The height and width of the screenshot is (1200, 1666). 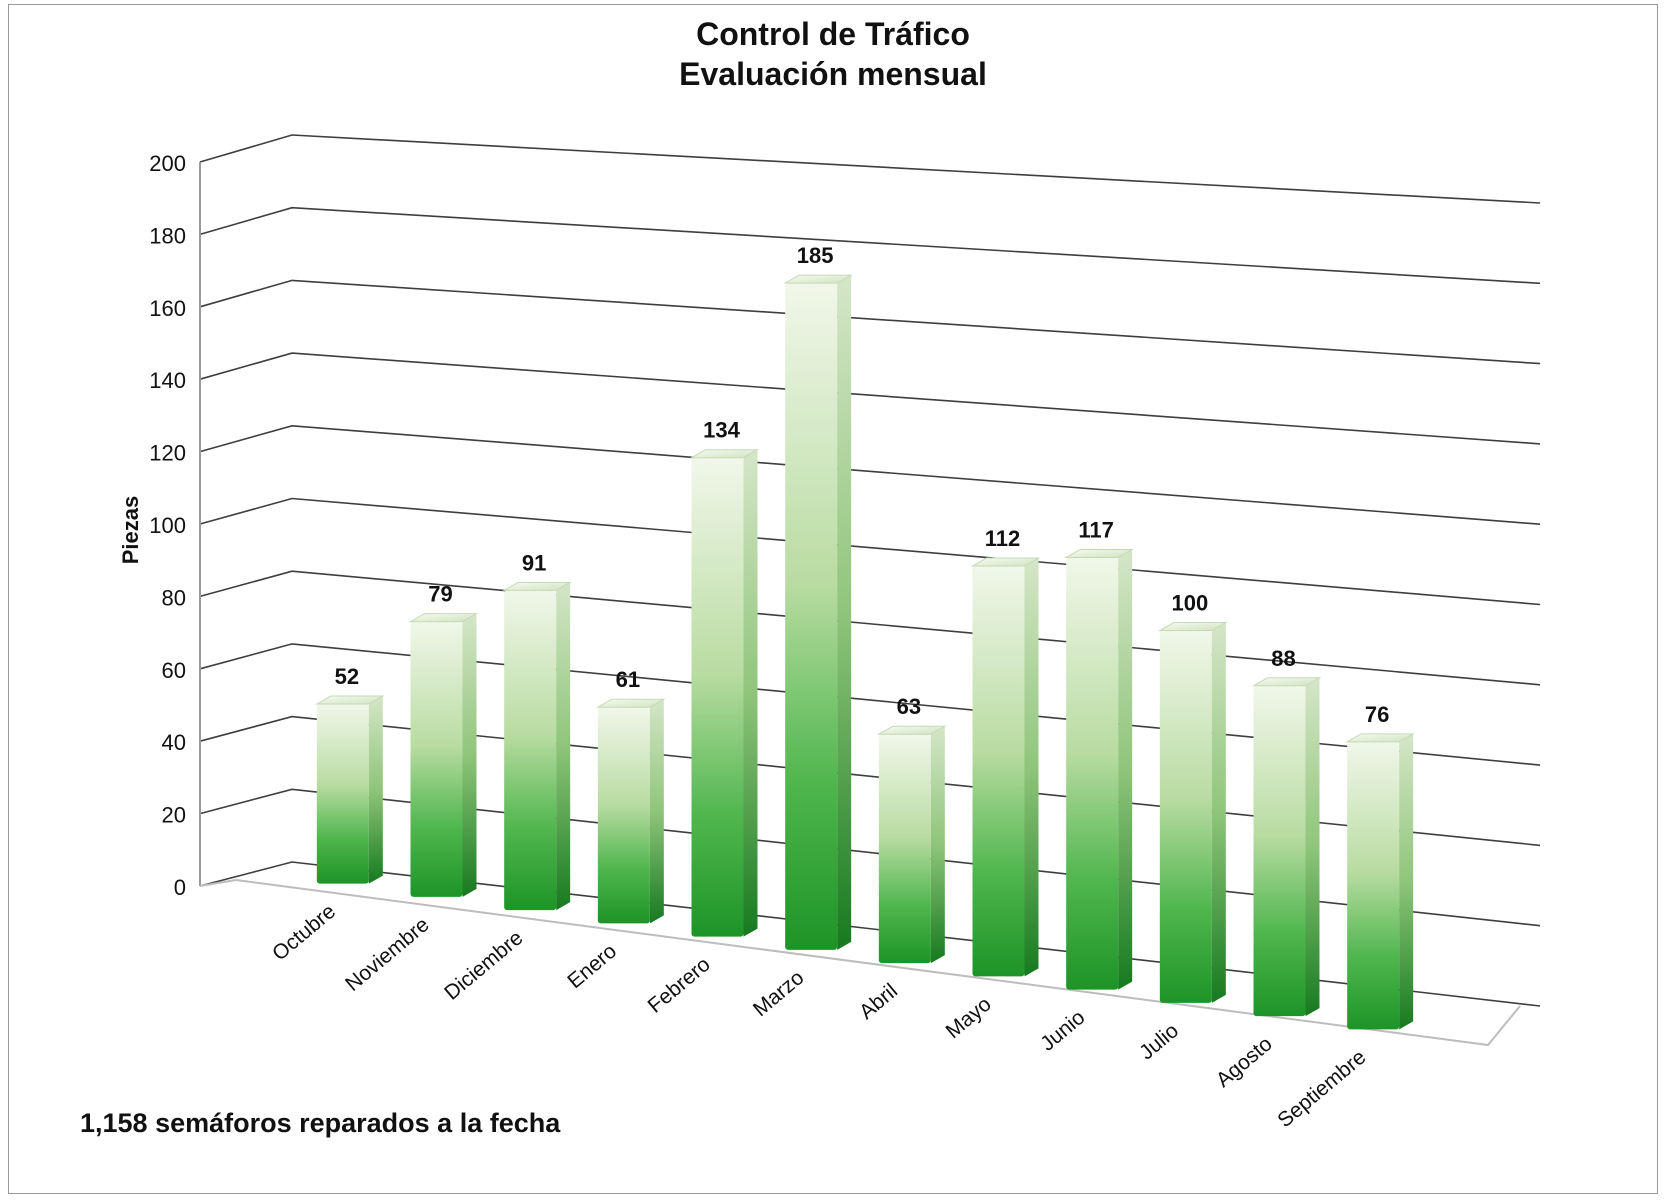 What do you see at coordinates (592, 967) in the screenshot?
I see `x-tick-label: Enero` at bounding box center [592, 967].